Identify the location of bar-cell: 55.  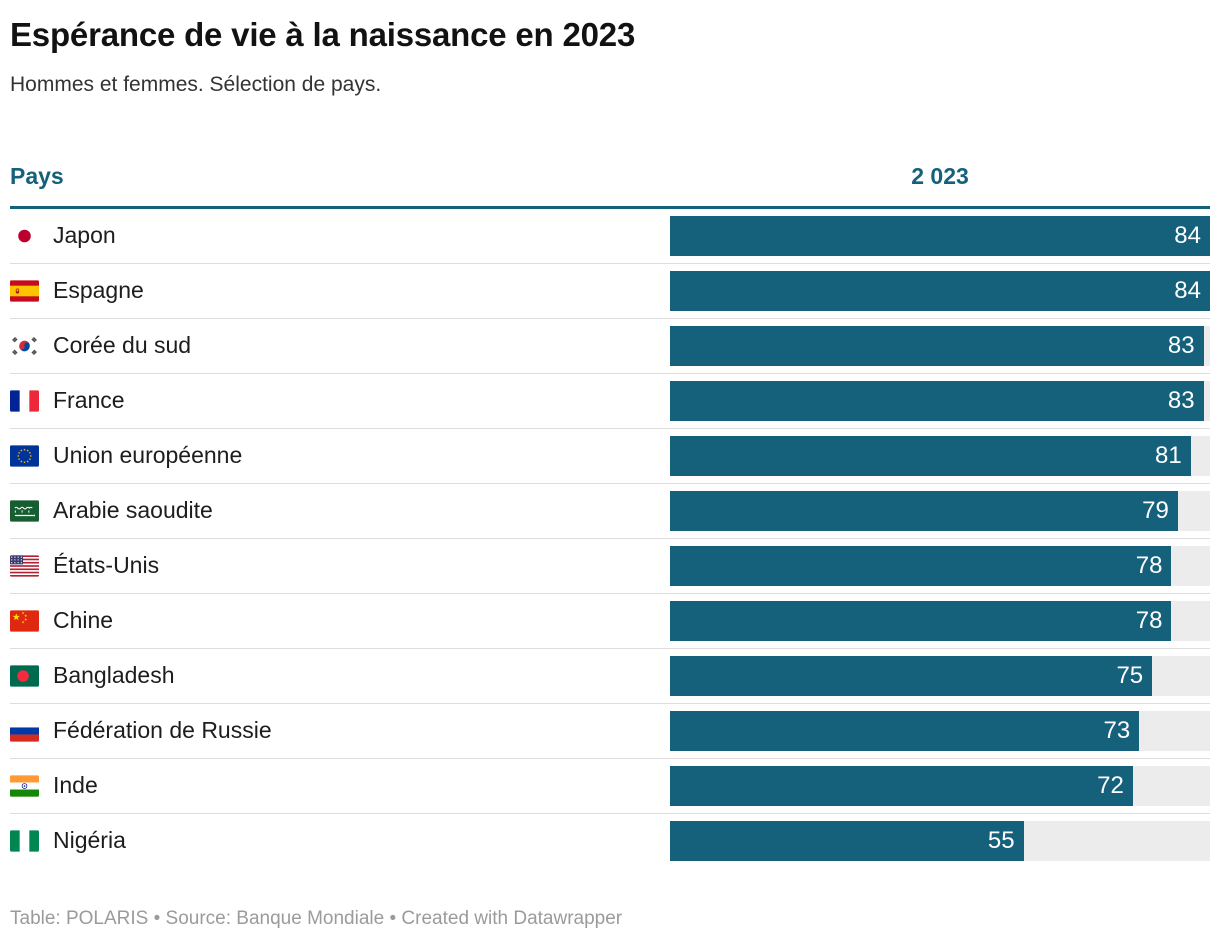
(940, 840).